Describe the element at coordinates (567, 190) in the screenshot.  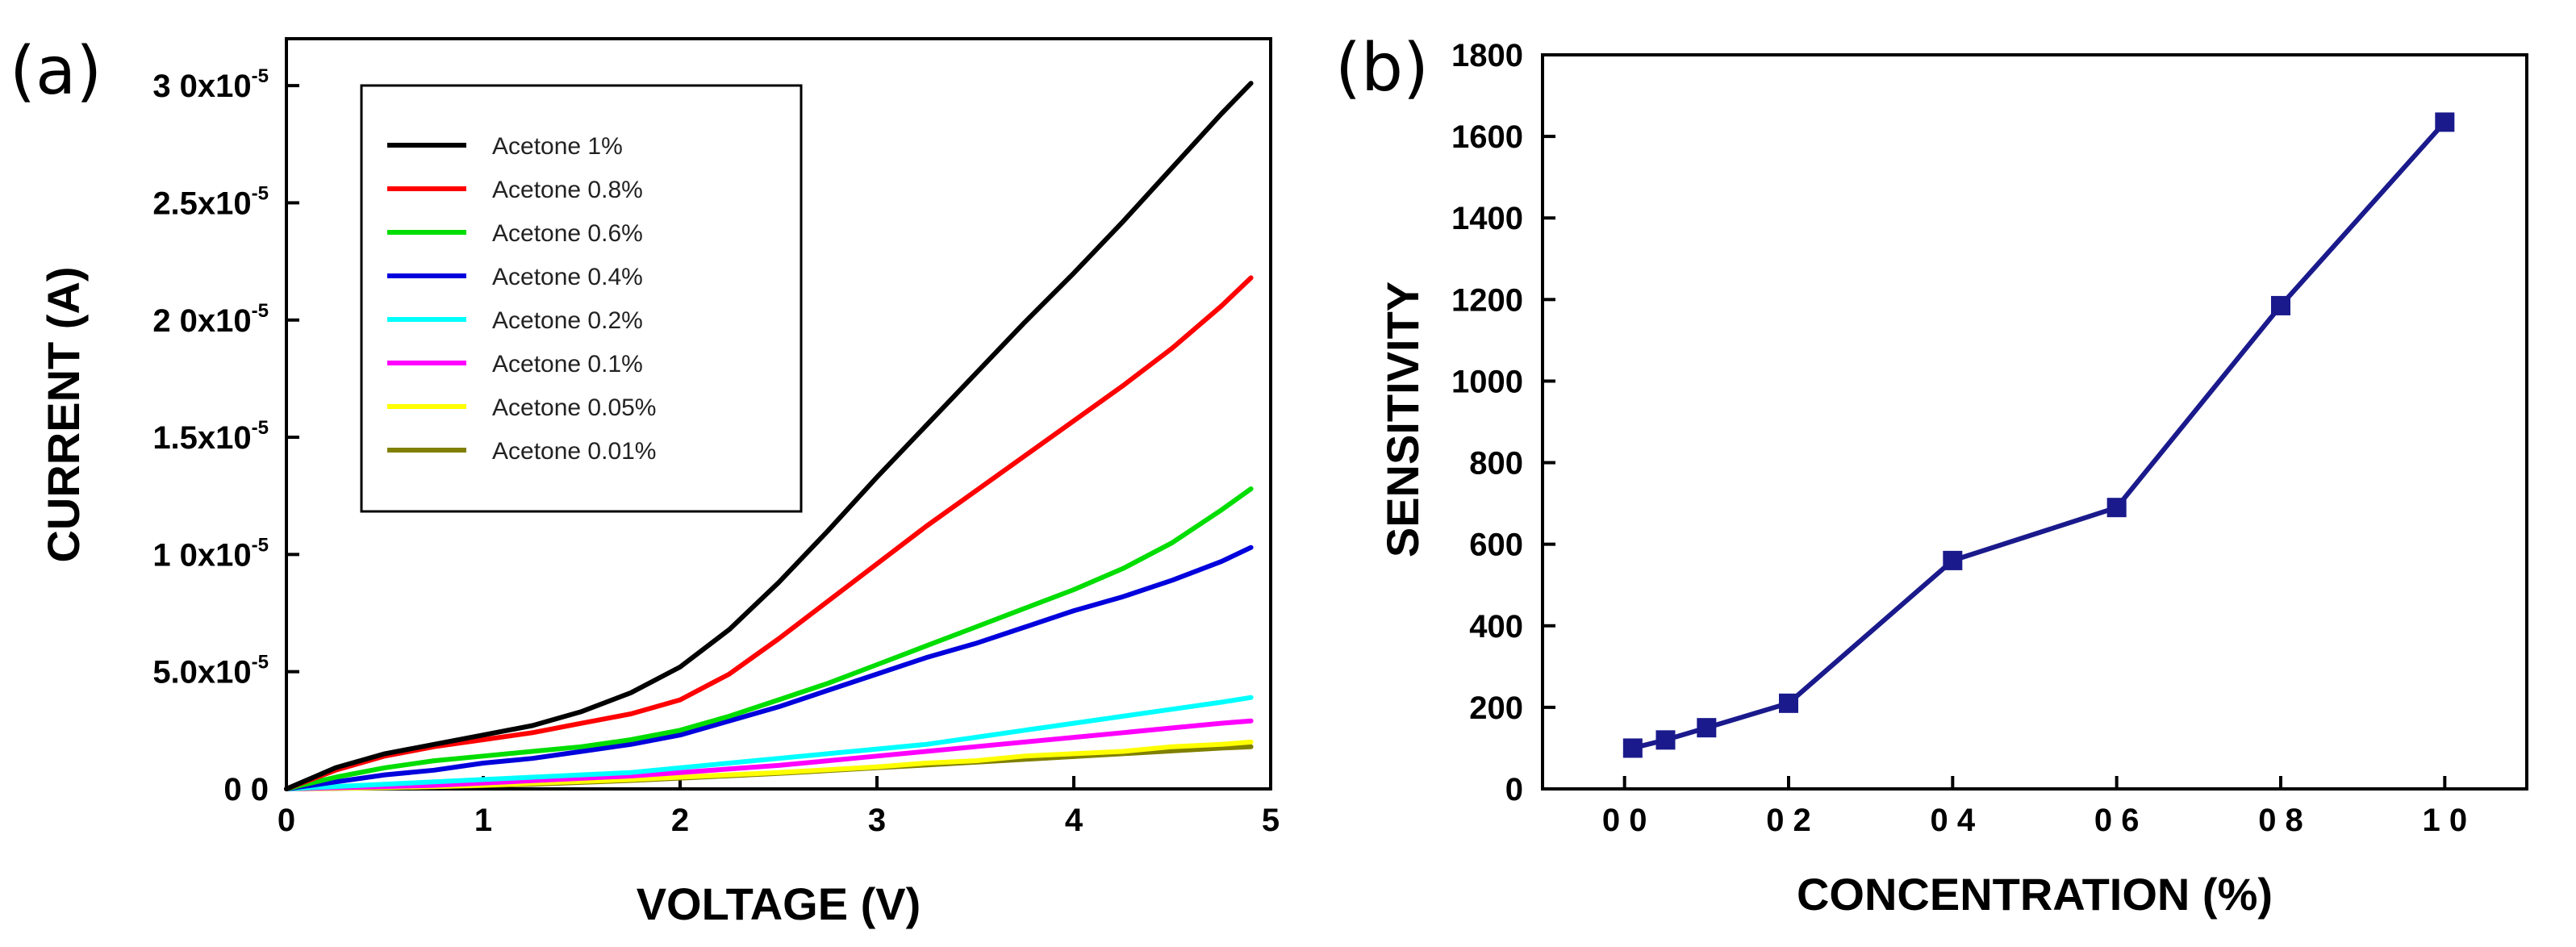
I see `panel-a-legend-label: Acetone 0.8%` at that location.